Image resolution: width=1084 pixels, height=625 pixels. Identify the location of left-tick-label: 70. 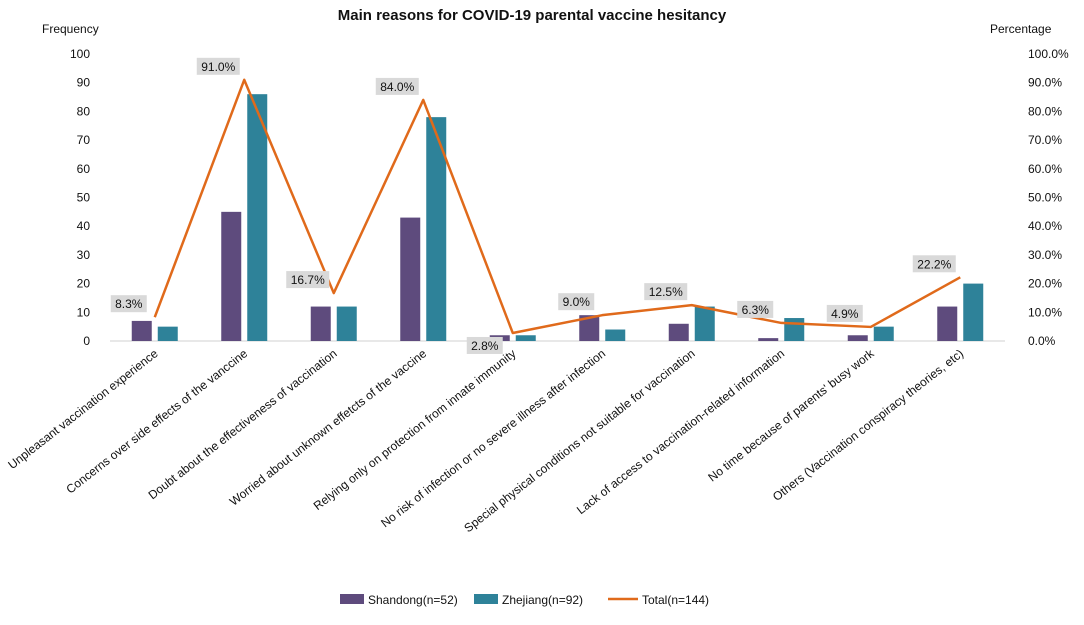
(84, 140).